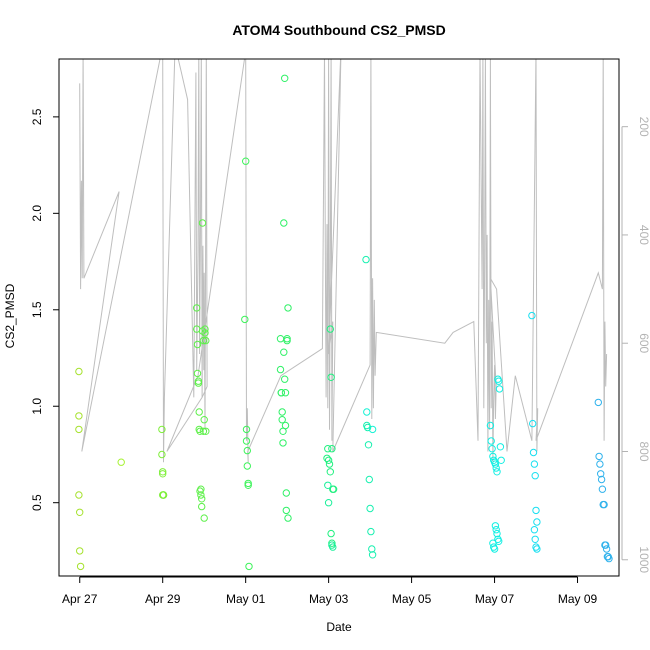  I want to click on x-tick-label: Apr 29, so click(163, 599).